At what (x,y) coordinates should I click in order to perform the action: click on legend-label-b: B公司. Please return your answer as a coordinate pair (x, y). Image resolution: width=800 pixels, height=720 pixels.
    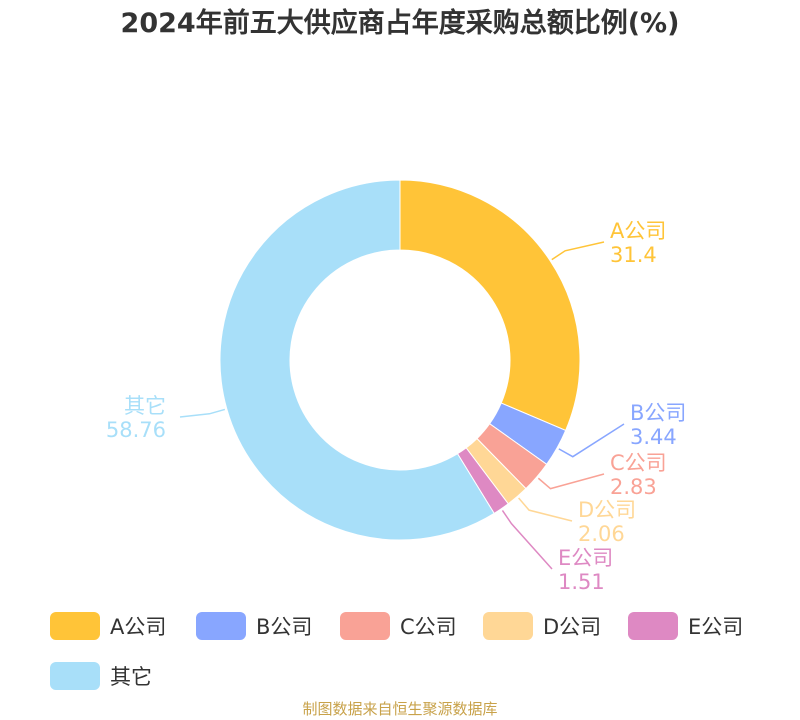
    Looking at the image, I should click on (284, 627).